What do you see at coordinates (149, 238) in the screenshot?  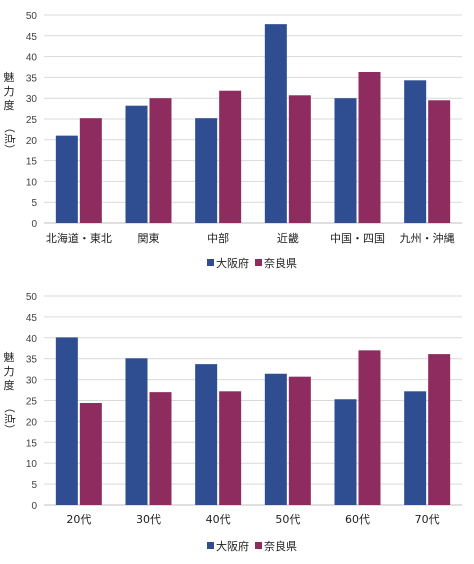 I see `x-tick-label: 関東` at bounding box center [149, 238].